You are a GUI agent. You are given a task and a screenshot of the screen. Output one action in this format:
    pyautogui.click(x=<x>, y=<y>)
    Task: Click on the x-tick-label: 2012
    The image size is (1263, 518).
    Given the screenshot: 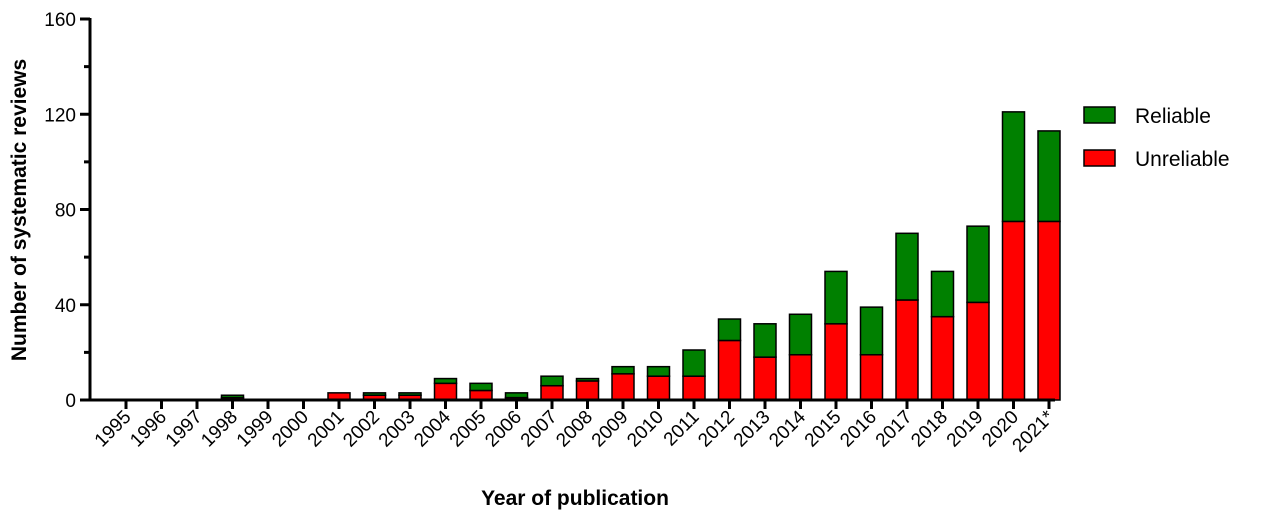 What is the action you would take?
    pyautogui.click(x=716, y=429)
    